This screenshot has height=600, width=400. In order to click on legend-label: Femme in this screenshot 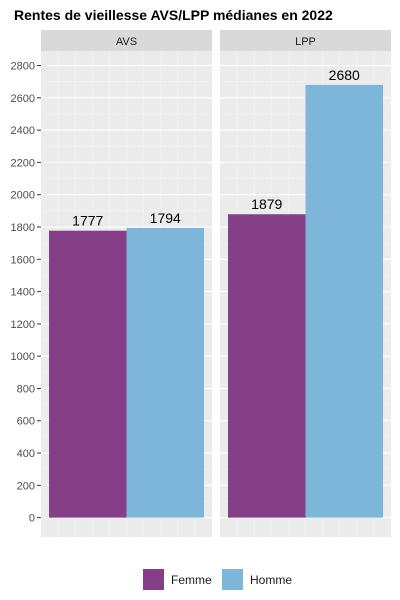, I will do `click(191, 580)`.